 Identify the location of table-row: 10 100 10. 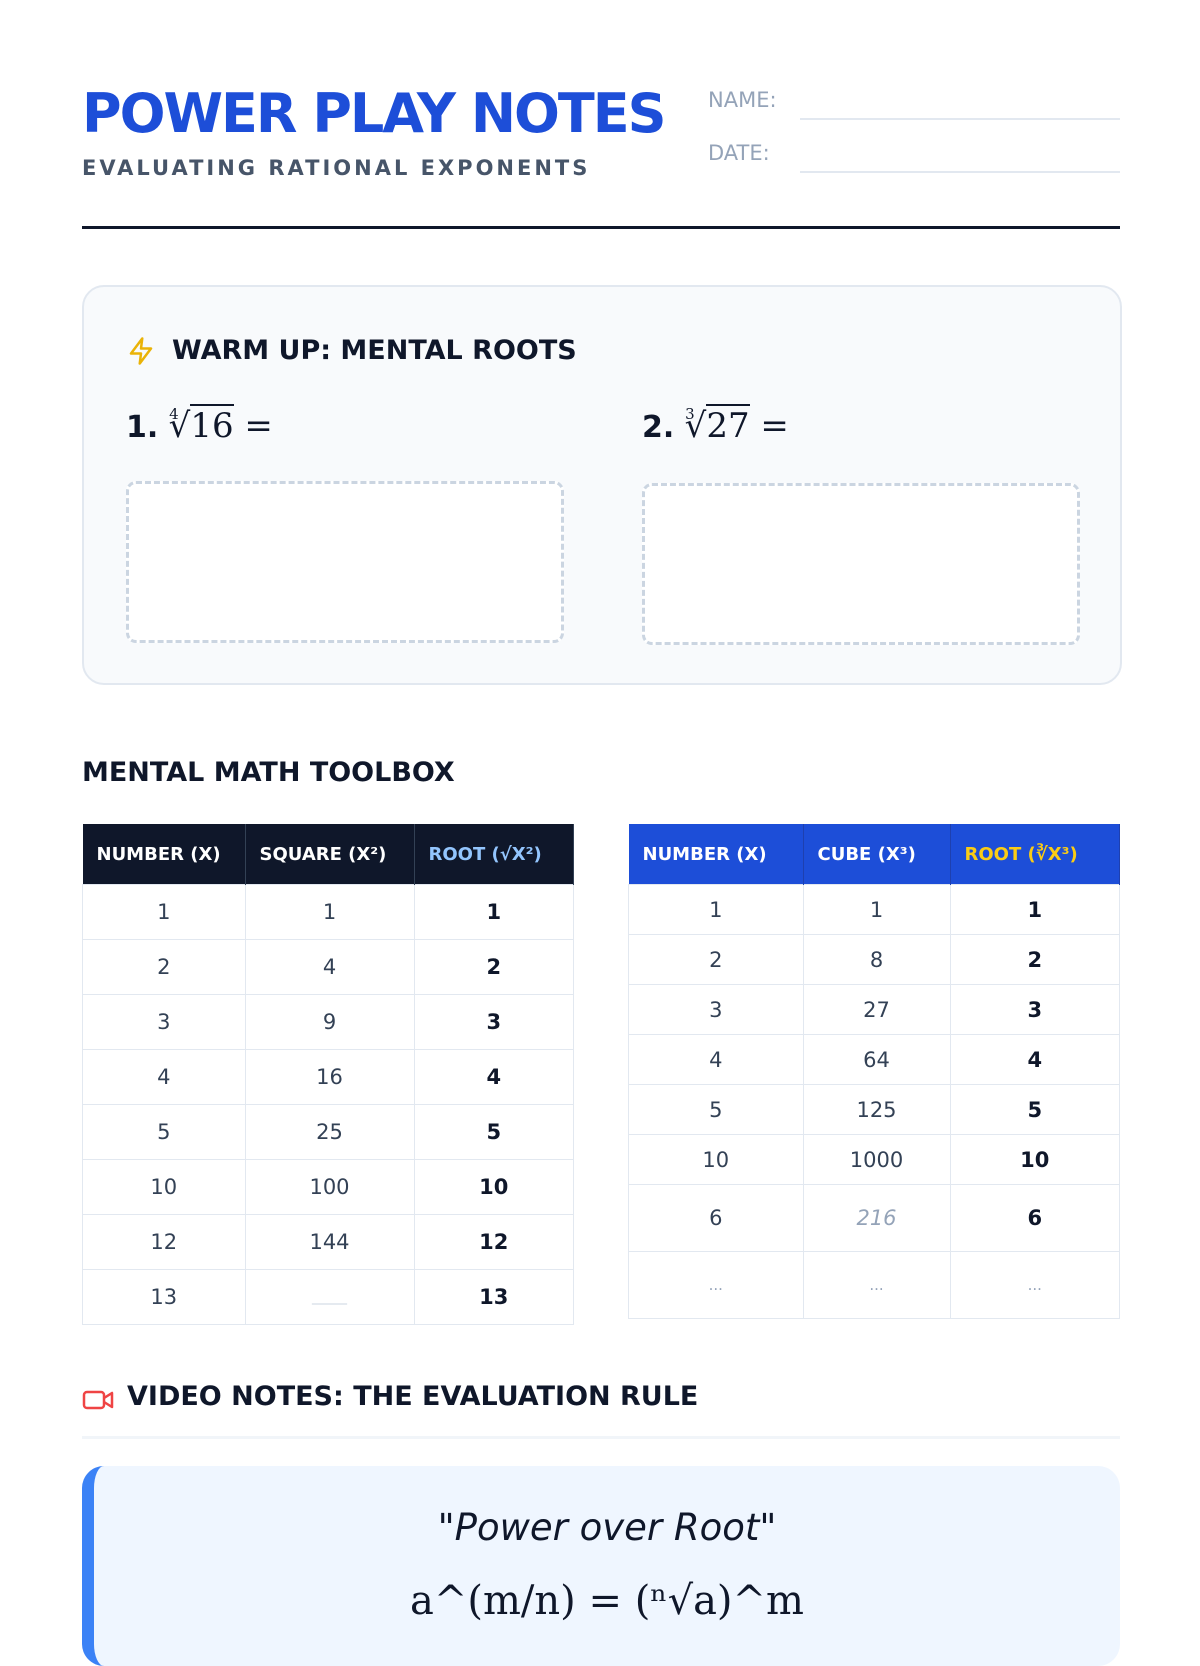
(328, 1187).